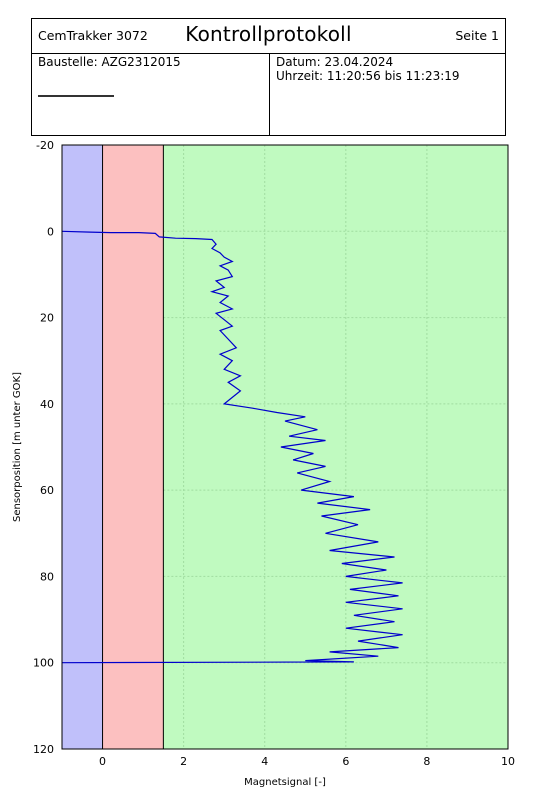 The width and height of the screenshot is (538, 801). I want to click on x-tick-labels: 0 2 4 6 8 10, so click(307, 761).